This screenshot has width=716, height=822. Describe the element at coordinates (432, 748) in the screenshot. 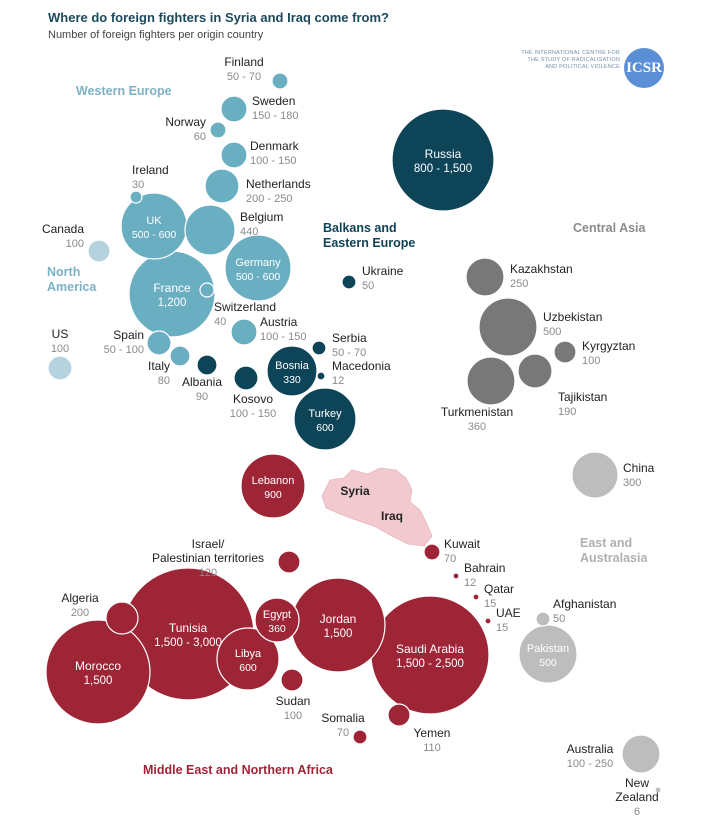

I see `value-yemen: 110` at that location.